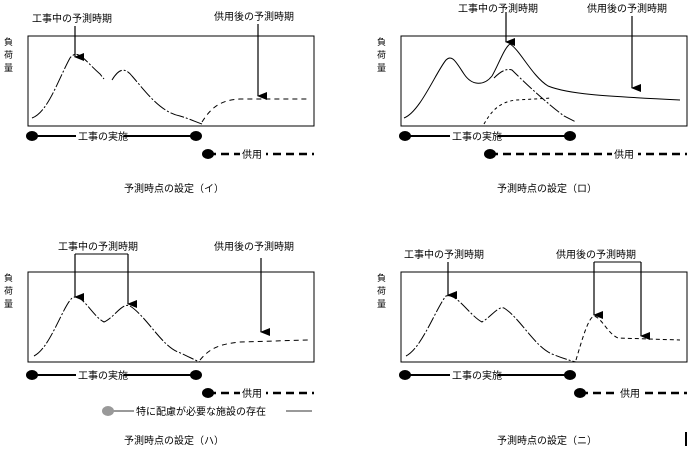 This screenshot has width=699, height=451. What do you see at coordinates (490, 154) in the screenshot?
I see `panel-ro-operation-start-dot` at bounding box center [490, 154].